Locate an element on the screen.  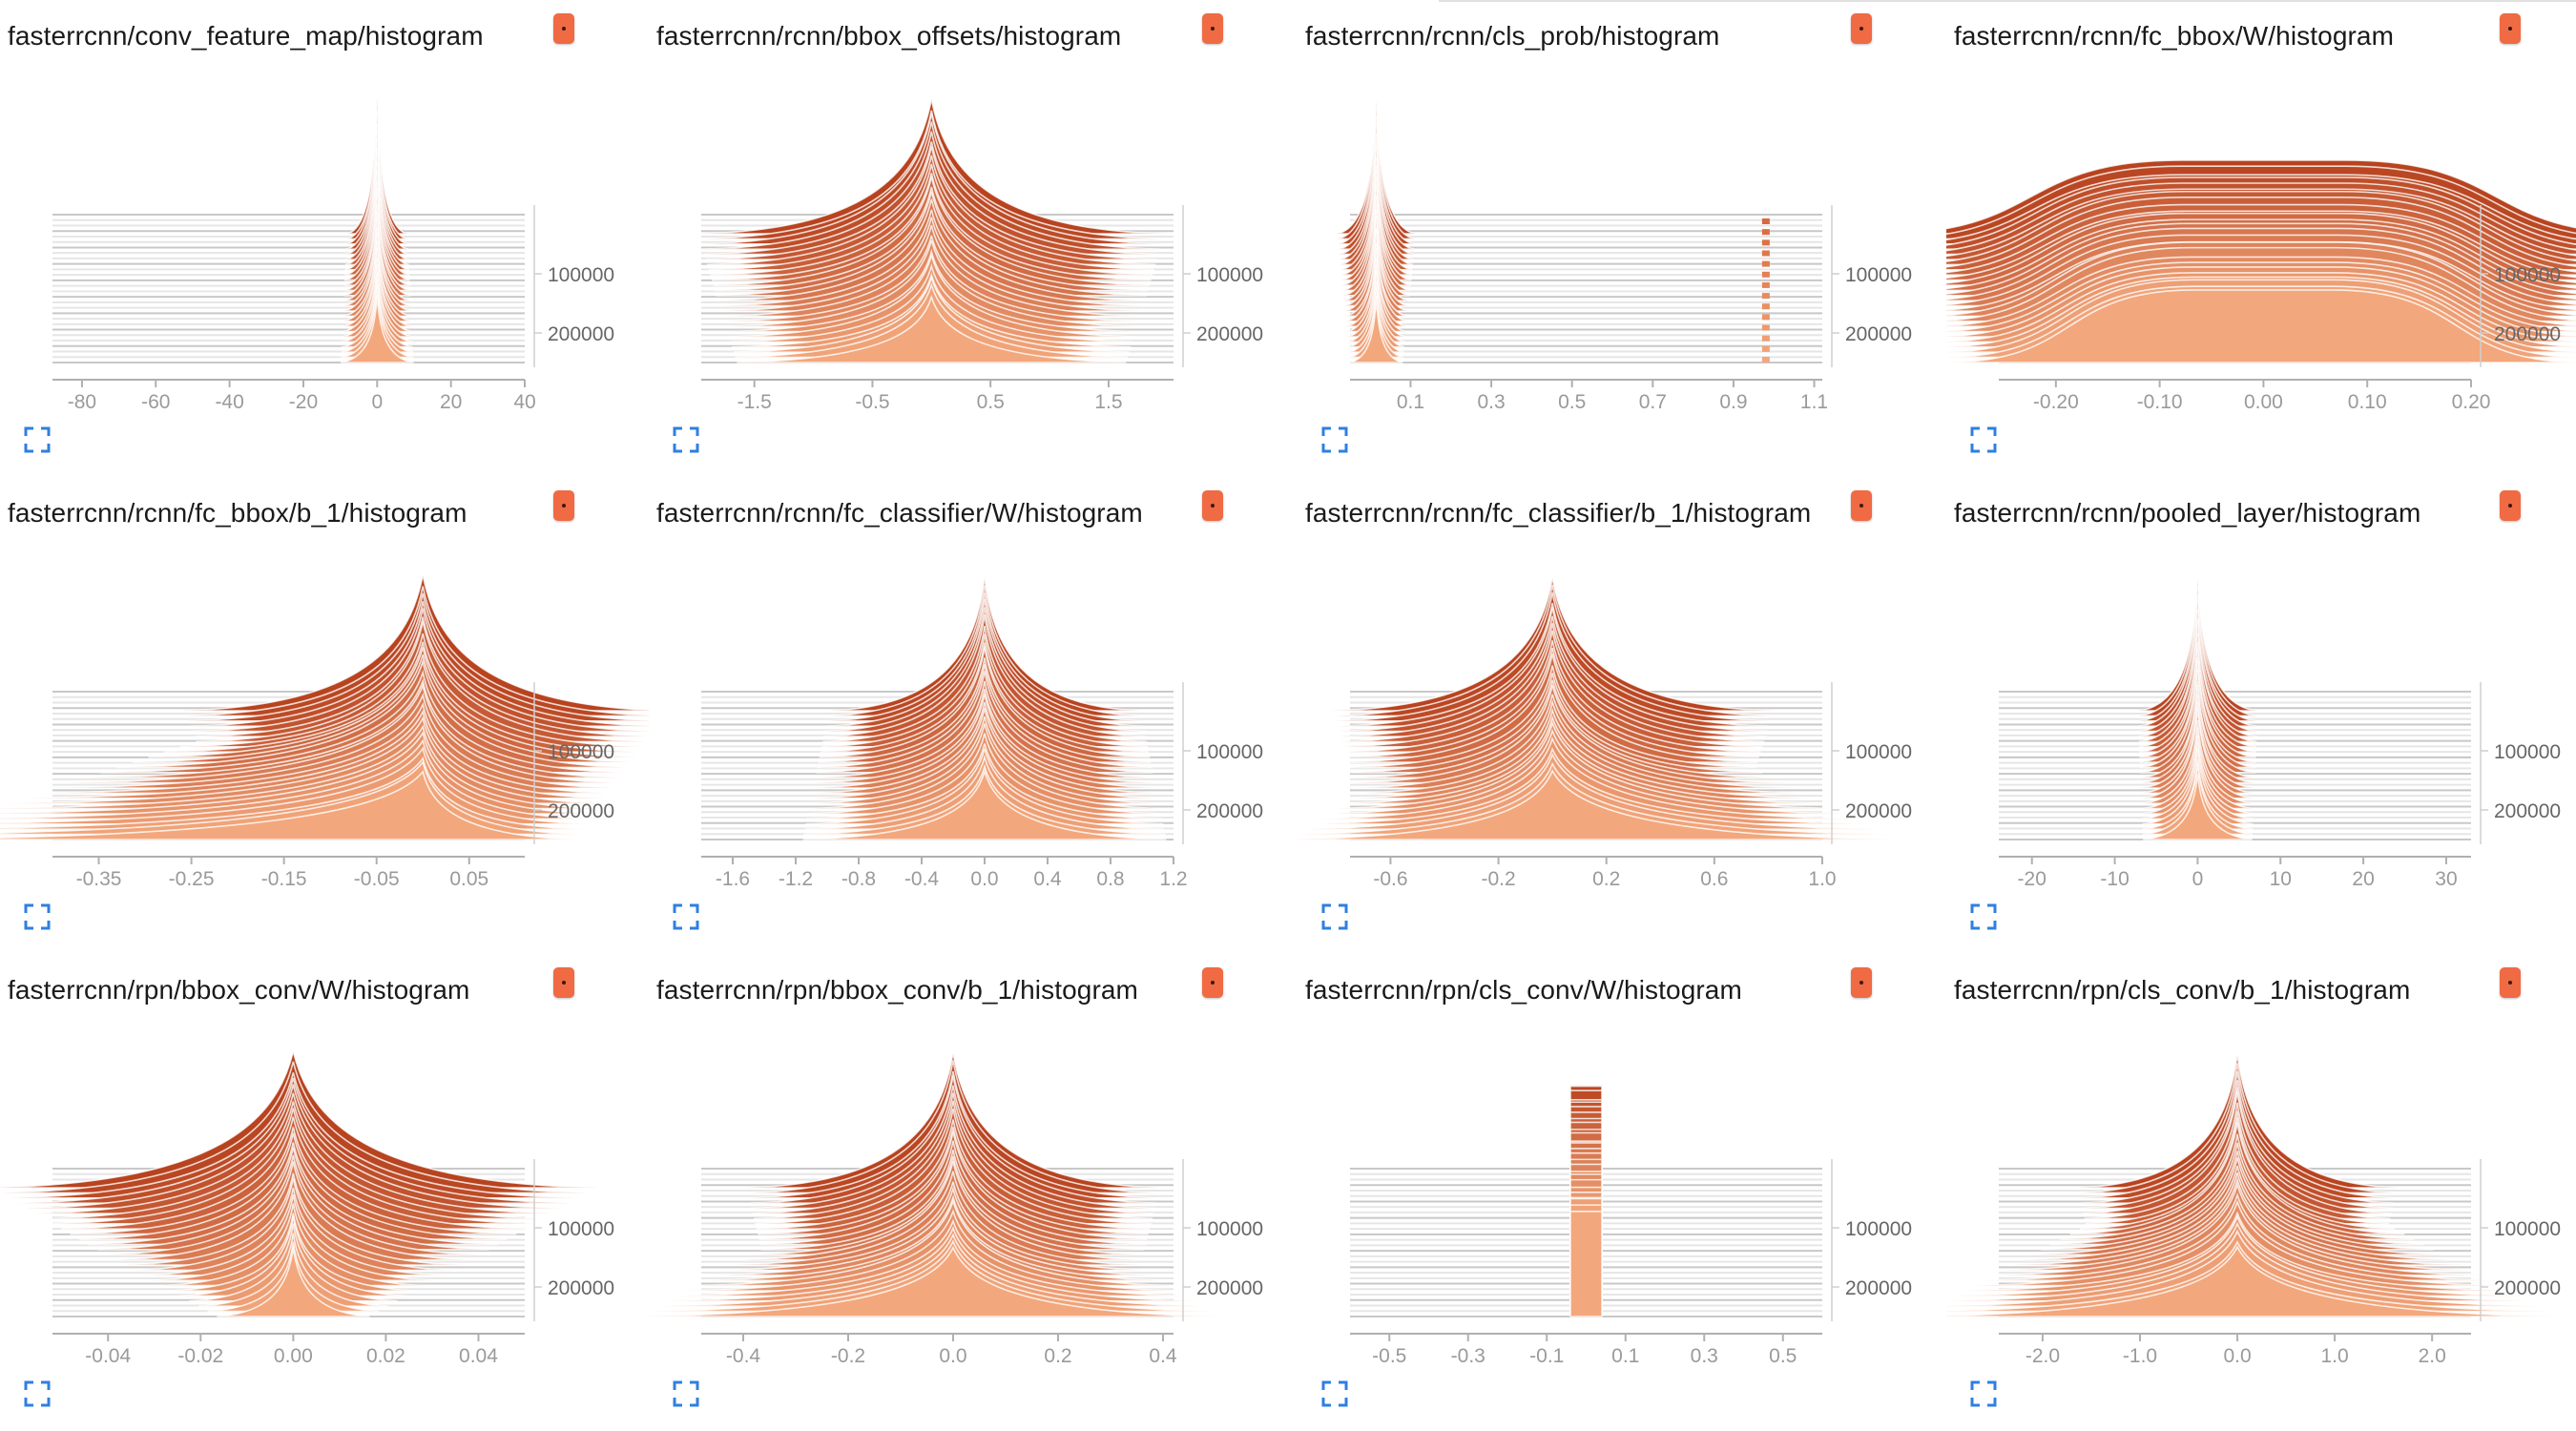
x-tick-label: -60 is located at coordinates (155, 402).